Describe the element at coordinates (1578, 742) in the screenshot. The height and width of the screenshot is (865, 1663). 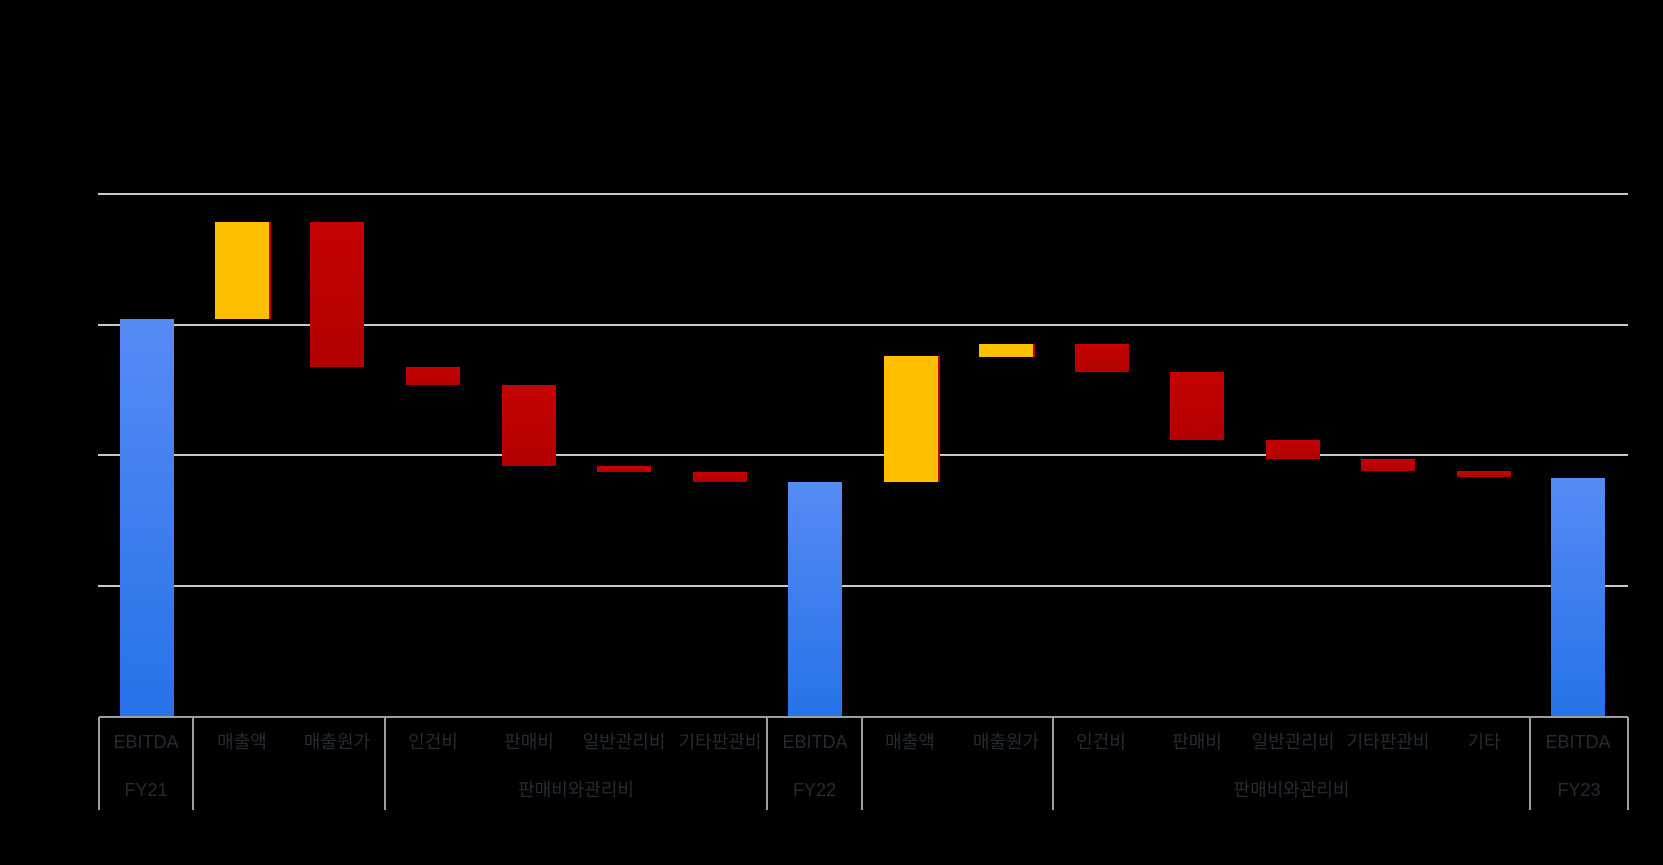
I see `axis-group-ebitda-fy23-category-0: EBITDA` at that location.